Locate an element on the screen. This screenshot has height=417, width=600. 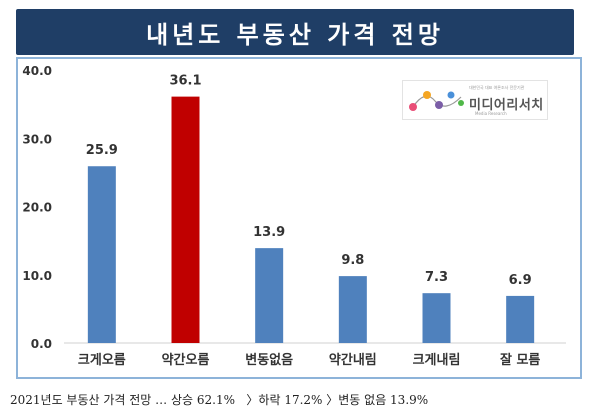
chart-title: 내년도 부동산 가격 전망 is located at coordinates (295, 34).